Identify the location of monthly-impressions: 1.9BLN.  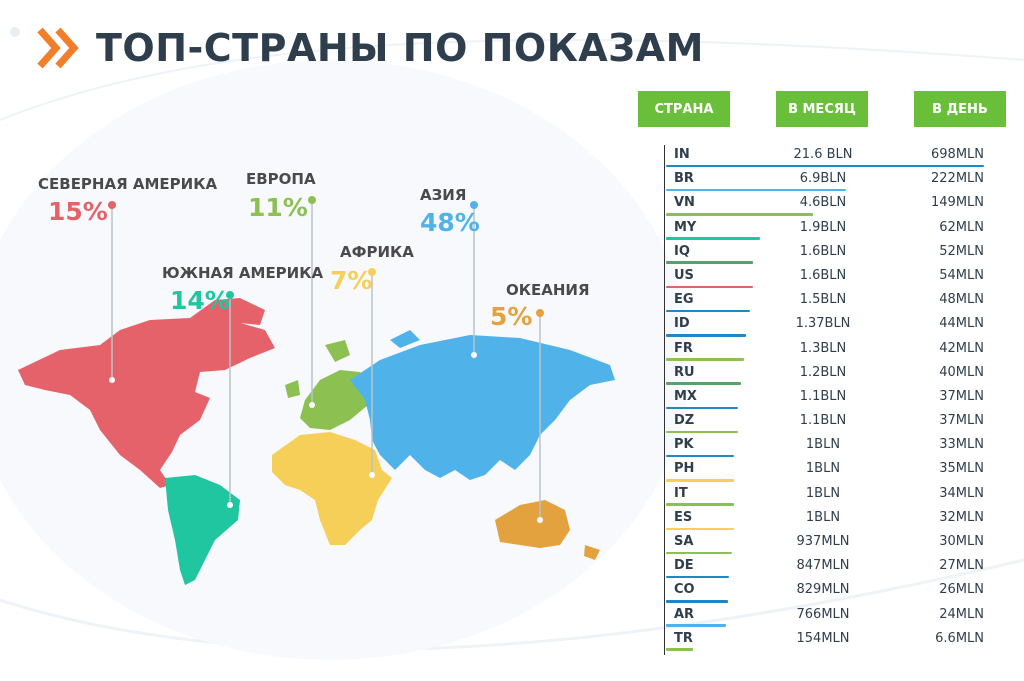
(823, 227).